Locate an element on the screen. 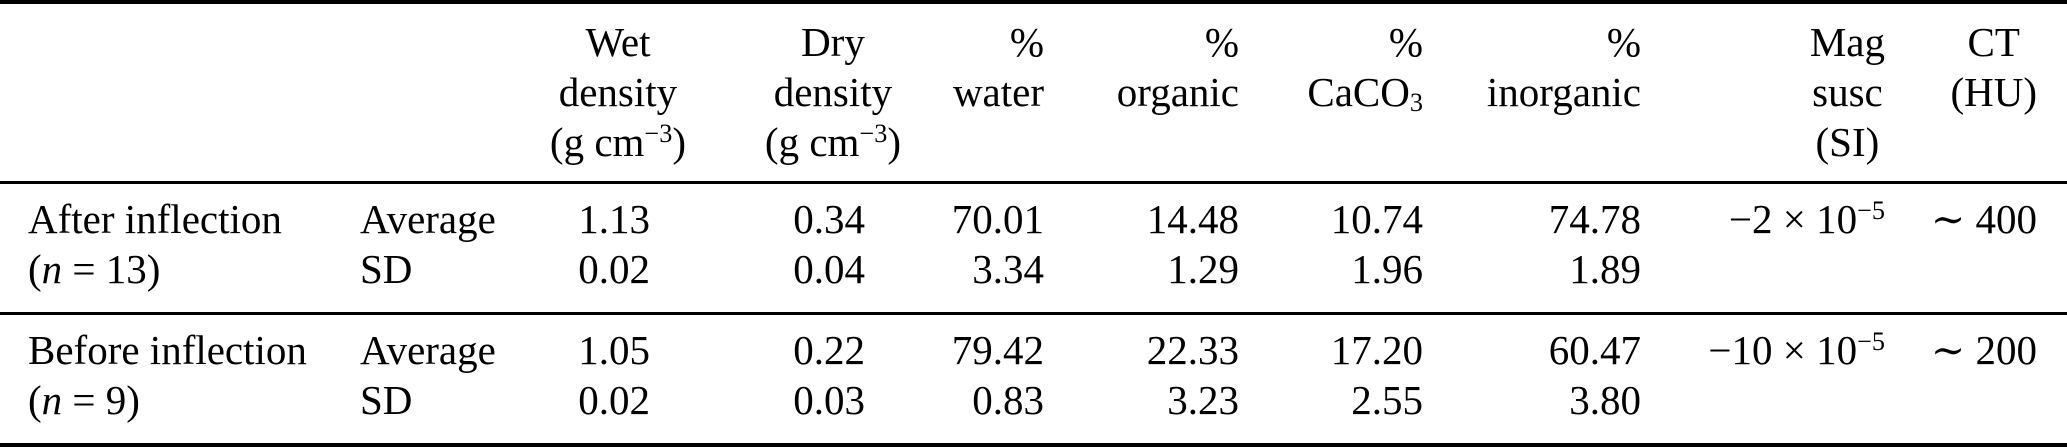 The image size is (2067, 448). header-stack: Wet density (g cm−3) is located at coordinates (618, 92).